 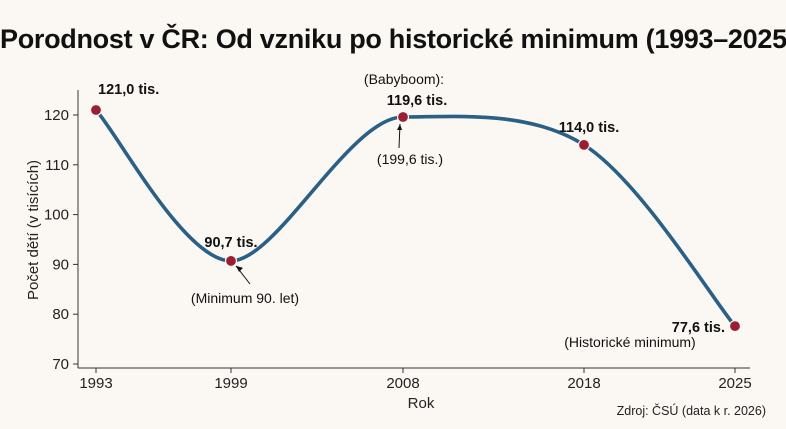 I want to click on x-tick-label: 2018, so click(x=583, y=383).